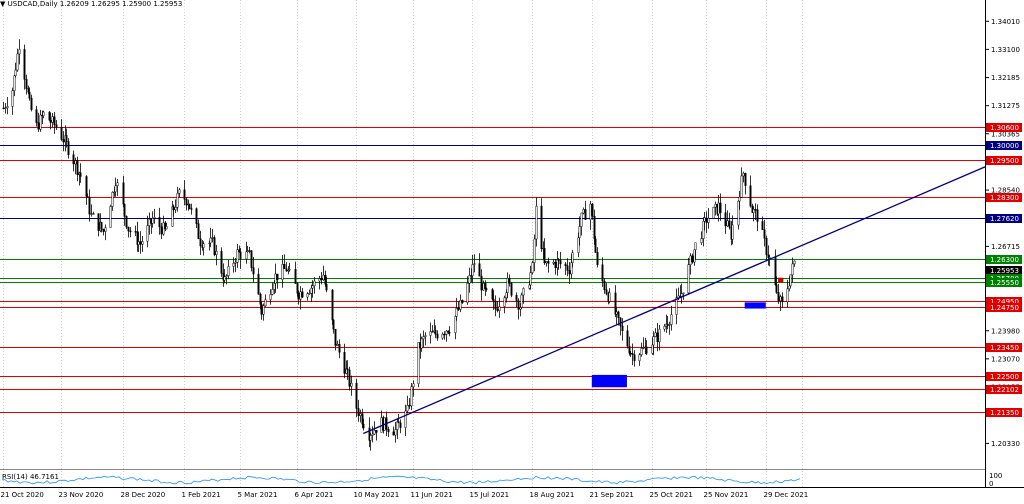 The width and height of the screenshot is (1024, 504). I want to click on x-tick-label: 25 Oct 2021, so click(671, 495).